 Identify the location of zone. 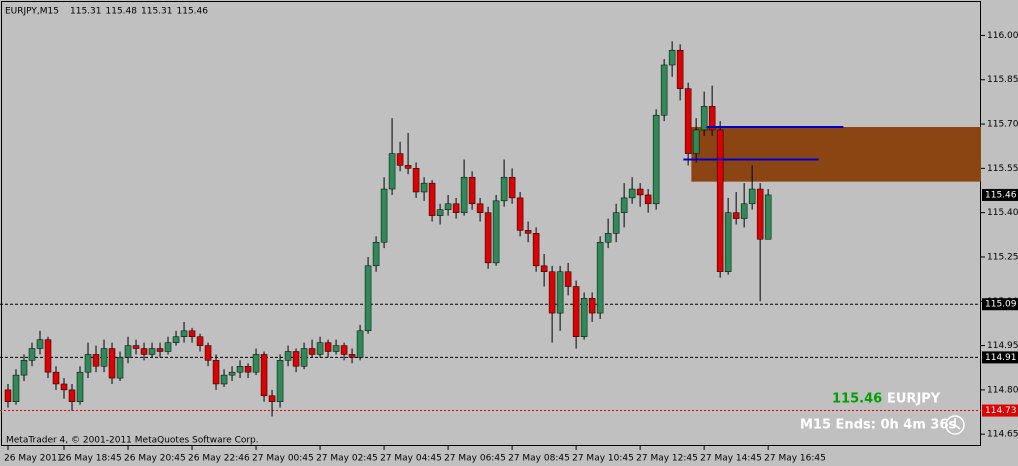
(836, 154).